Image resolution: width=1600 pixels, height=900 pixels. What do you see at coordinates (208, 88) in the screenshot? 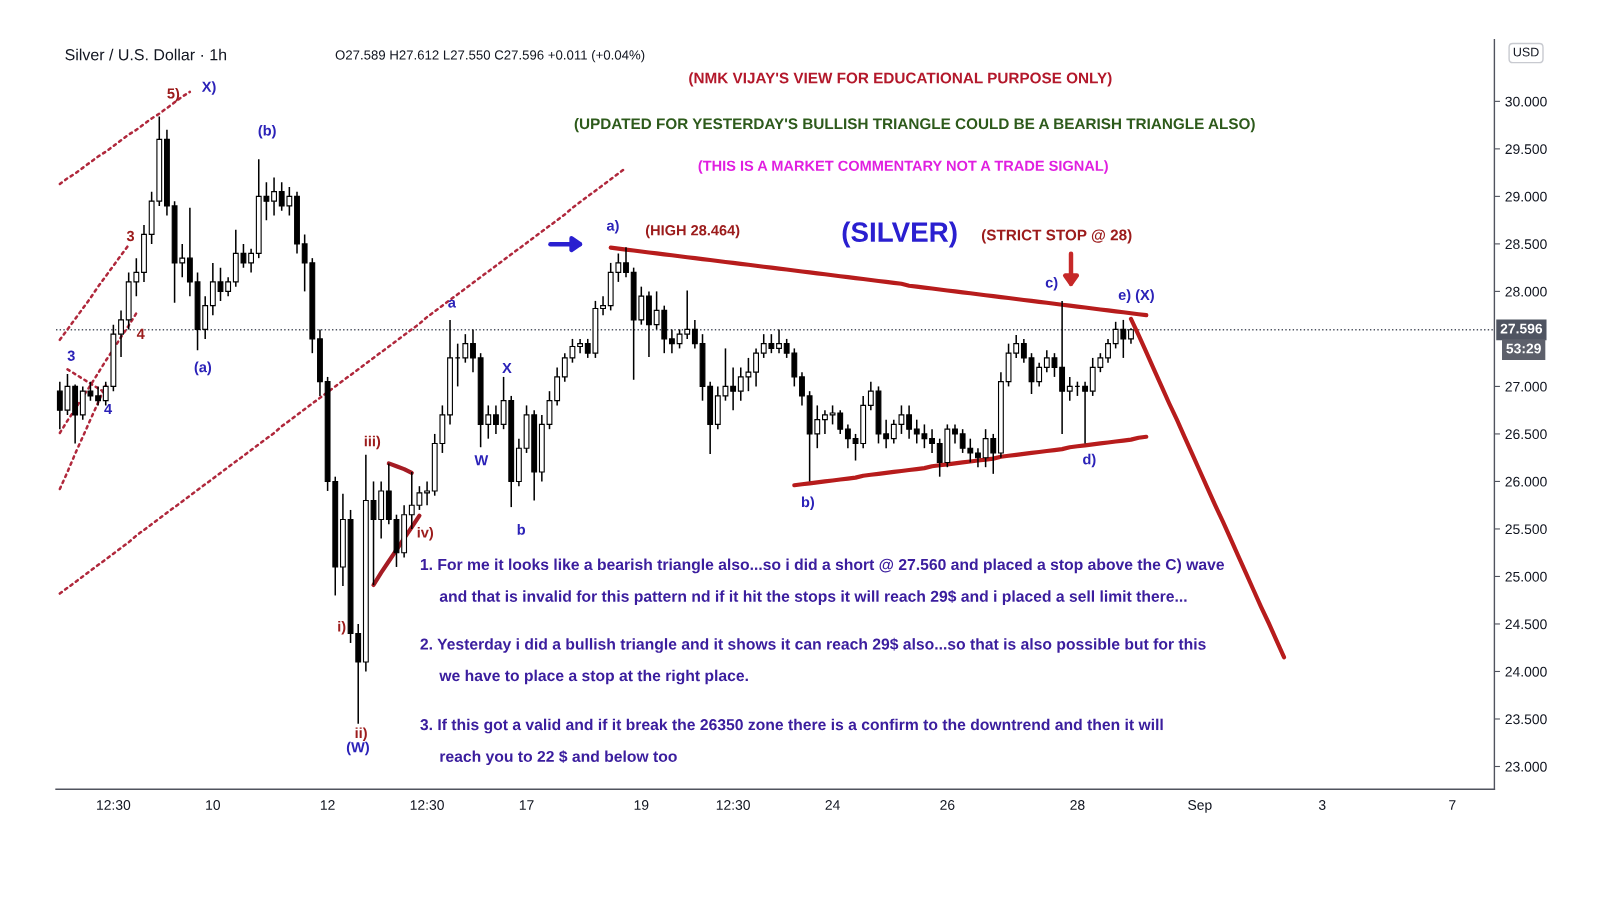
I see `annotation: X)` at bounding box center [208, 88].